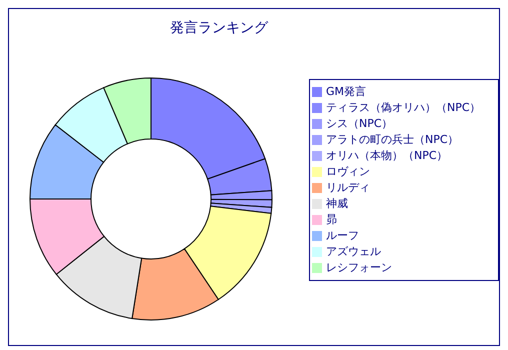 This screenshot has height=350, width=508. What do you see at coordinates (387, 155) in the screenshot?
I see `legend-label: オリハ（本物）（NPC）` at bounding box center [387, 155].